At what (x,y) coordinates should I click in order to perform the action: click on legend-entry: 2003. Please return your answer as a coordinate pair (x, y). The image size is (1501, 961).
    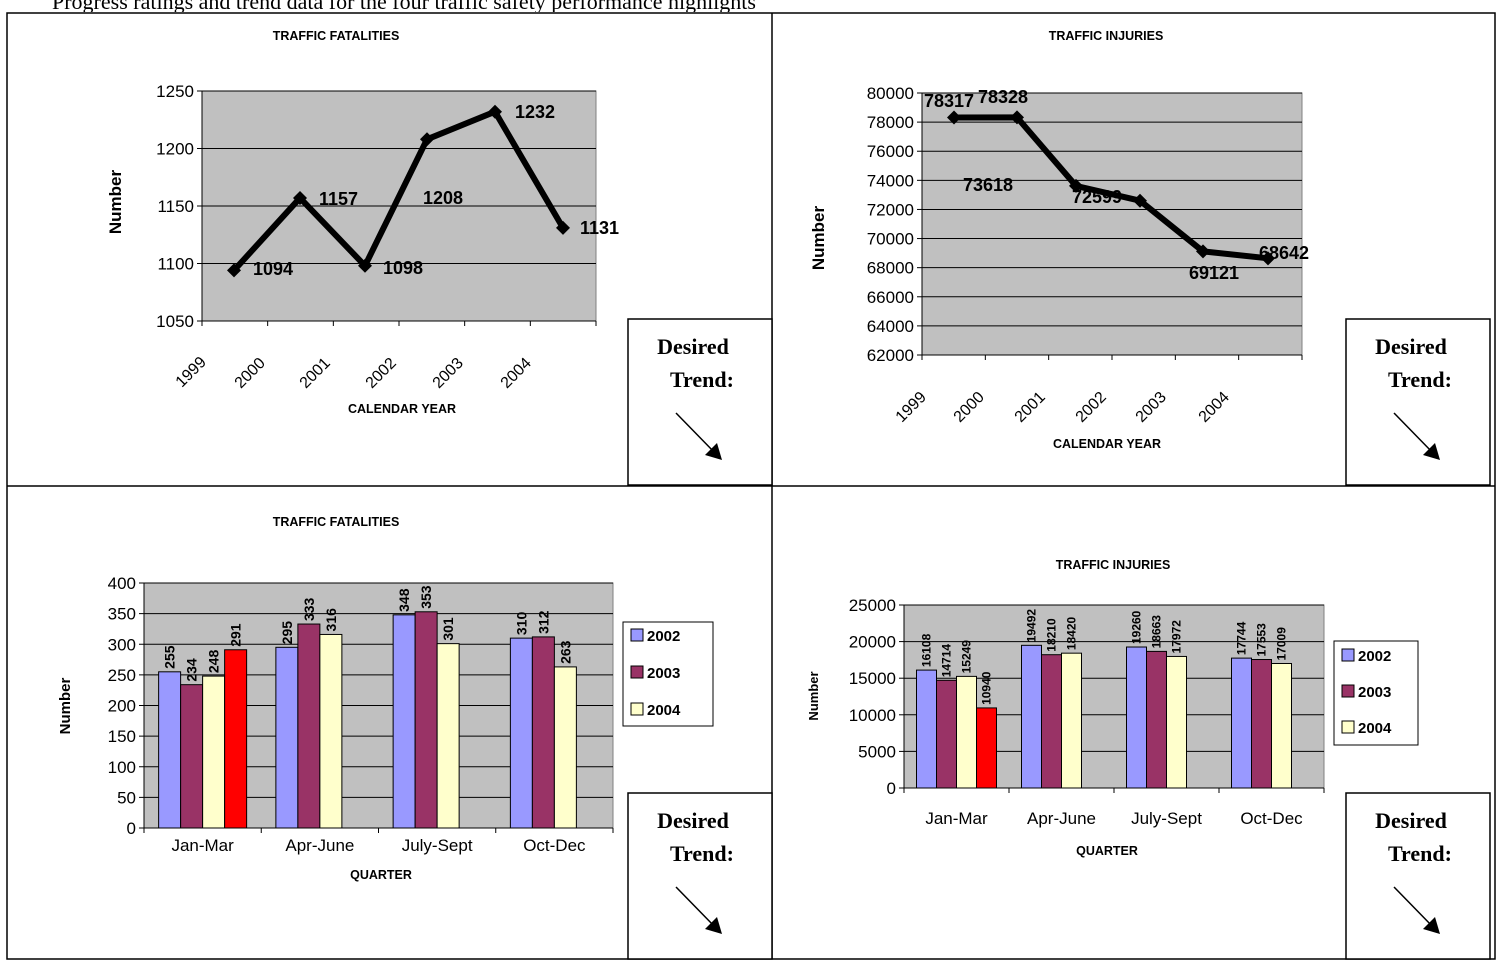
    Looking at the image, I should click on (663, 673).